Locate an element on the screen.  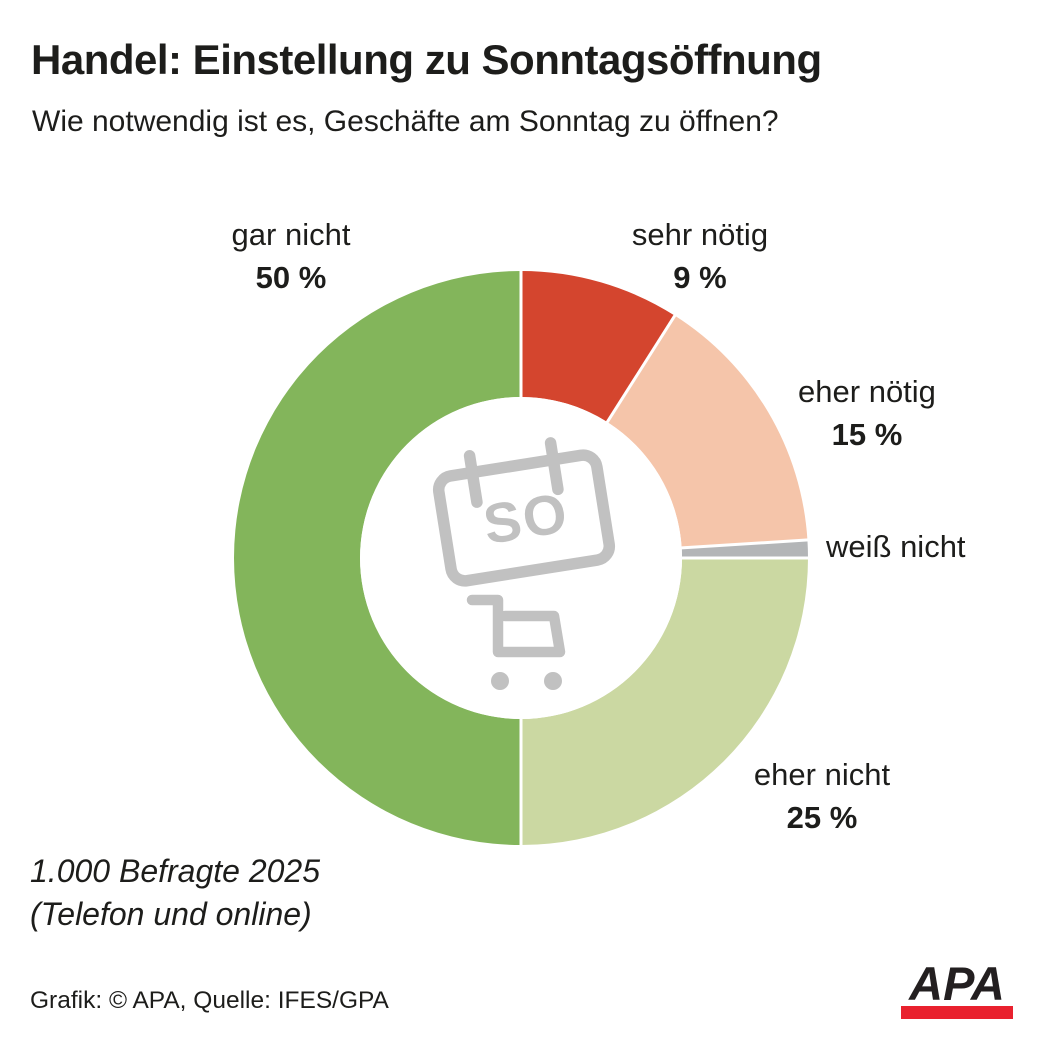
footnote-line1: 1.000 Befragte 2025 is located at coordinates (175, 871).